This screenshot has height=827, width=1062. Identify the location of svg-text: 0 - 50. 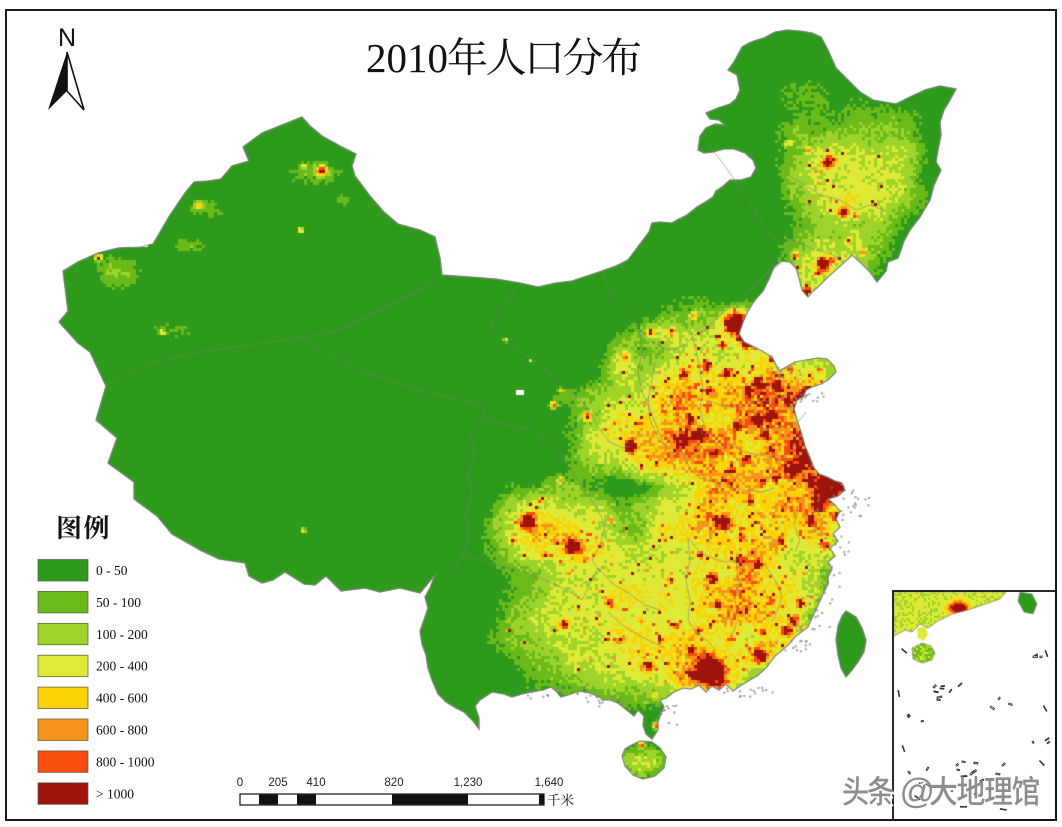
(112, 570).